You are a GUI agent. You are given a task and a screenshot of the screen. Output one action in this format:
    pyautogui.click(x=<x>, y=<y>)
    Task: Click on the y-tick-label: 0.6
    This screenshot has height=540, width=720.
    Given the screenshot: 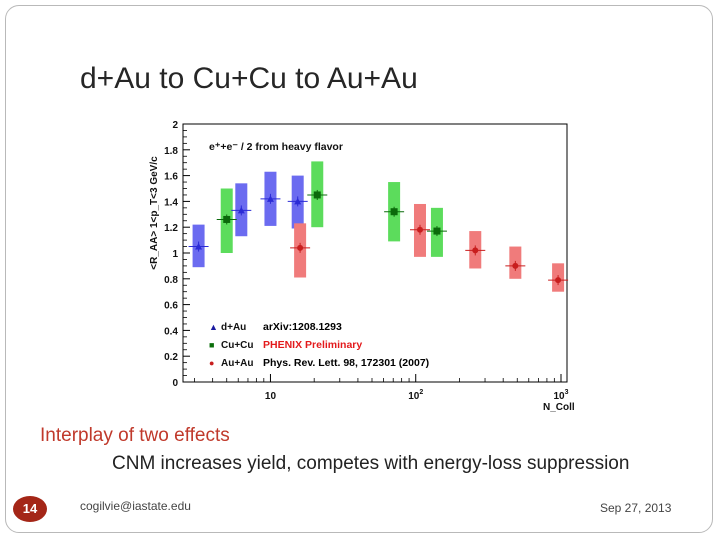 What is the action you would take?
    pyautogui.click(x=171, y=306)
    